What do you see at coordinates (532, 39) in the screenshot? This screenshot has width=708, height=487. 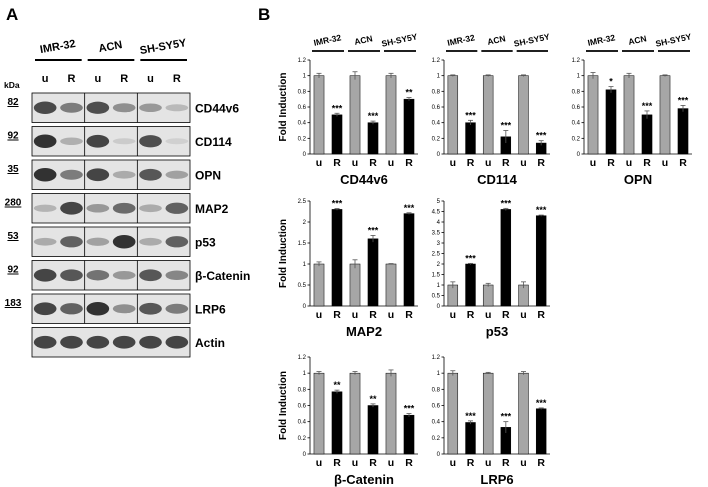 I see `group-header: SH-SY5Y` at bounding box center [532, 39].